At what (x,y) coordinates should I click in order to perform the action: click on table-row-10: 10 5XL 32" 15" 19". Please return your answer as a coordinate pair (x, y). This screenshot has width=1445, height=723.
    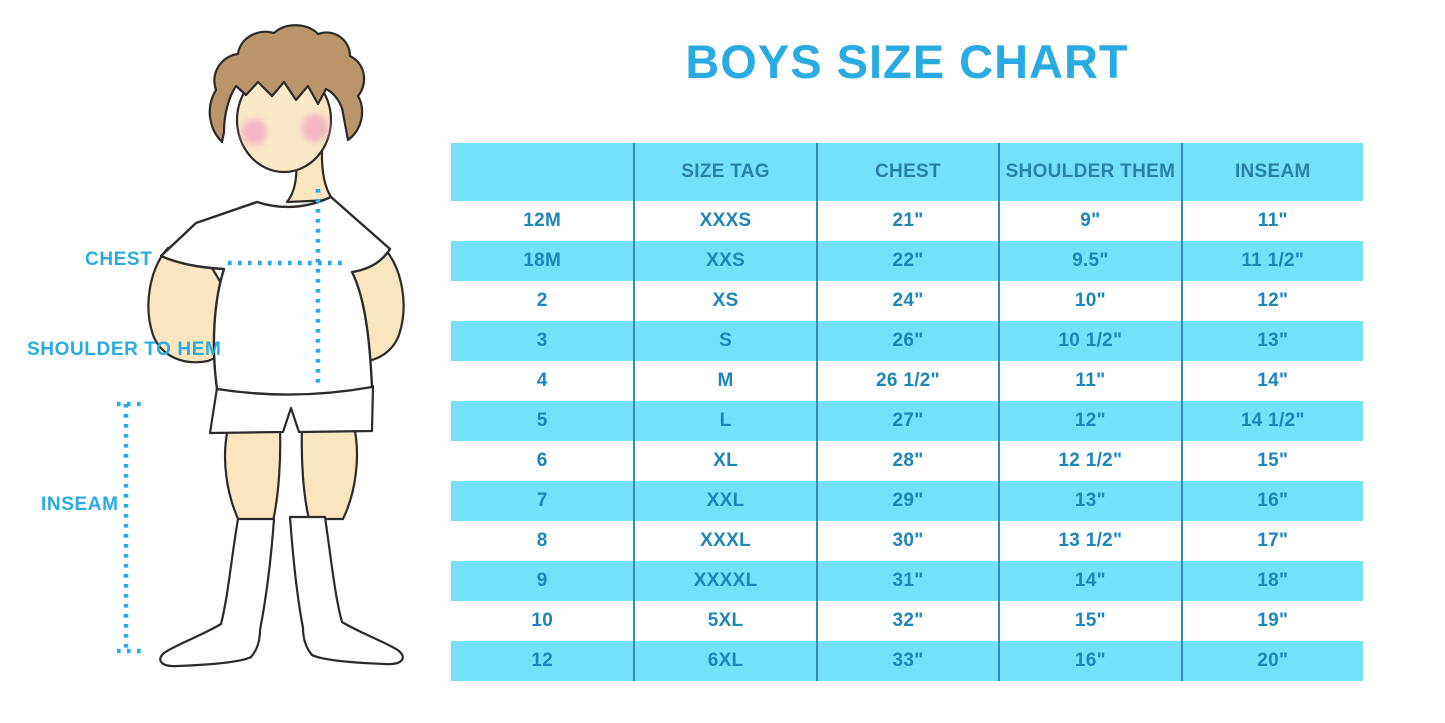
    Looking at the image, I should click on (907, 621).